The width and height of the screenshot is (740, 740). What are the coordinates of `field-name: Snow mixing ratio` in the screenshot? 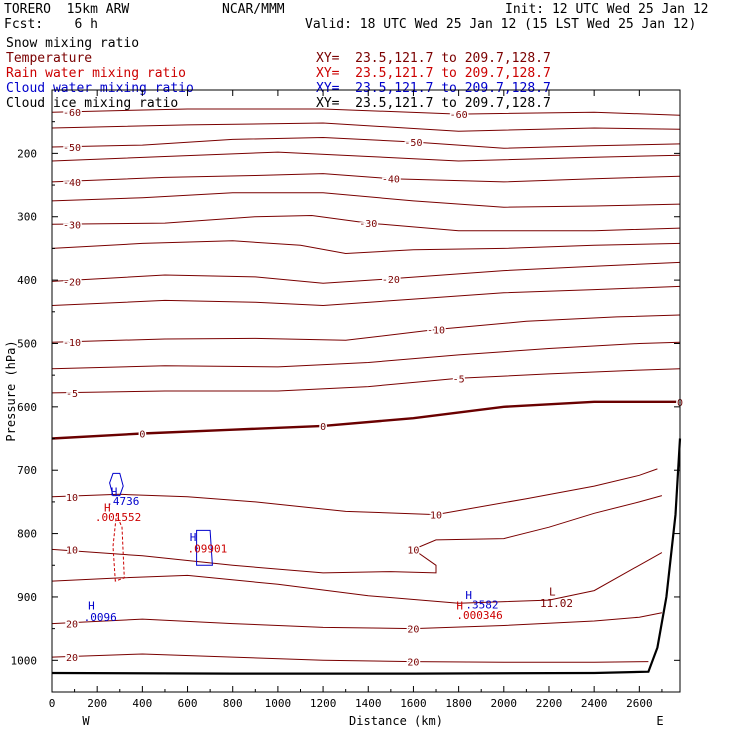 It's located at (73, 43).